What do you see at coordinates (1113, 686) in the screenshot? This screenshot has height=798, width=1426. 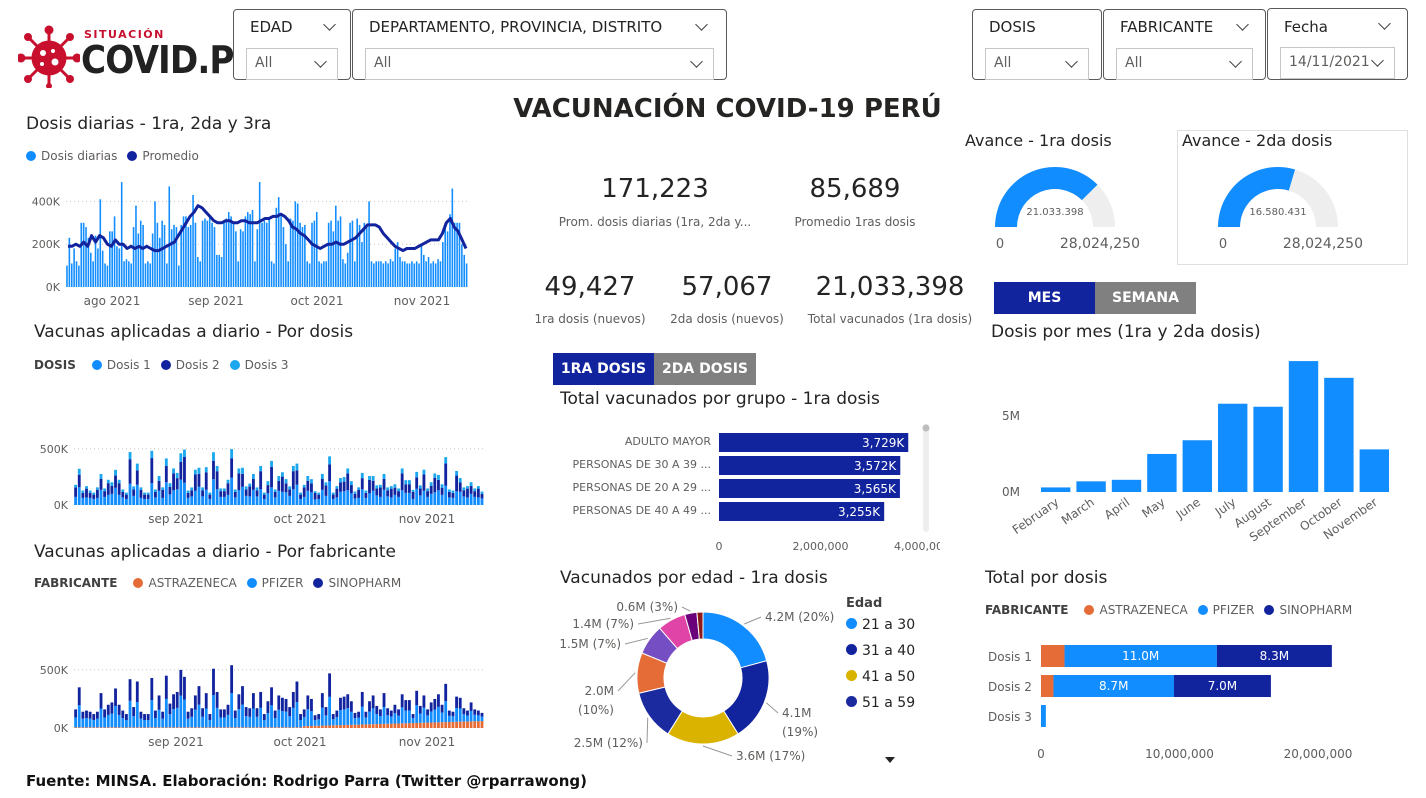 I see `data-label: 8.7M` at bounding box center [1113, 686].